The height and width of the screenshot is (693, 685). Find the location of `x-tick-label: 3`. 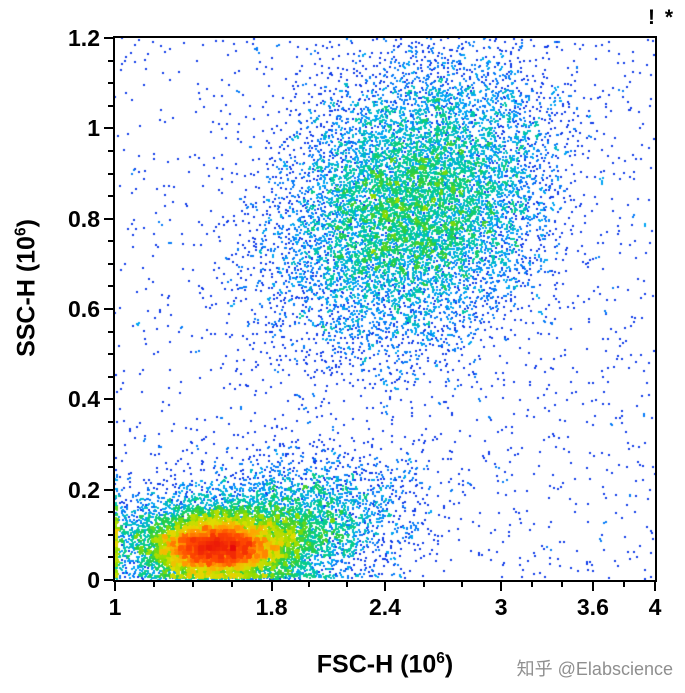

x-tick-label: 3 is located at coordinates (501, 607).